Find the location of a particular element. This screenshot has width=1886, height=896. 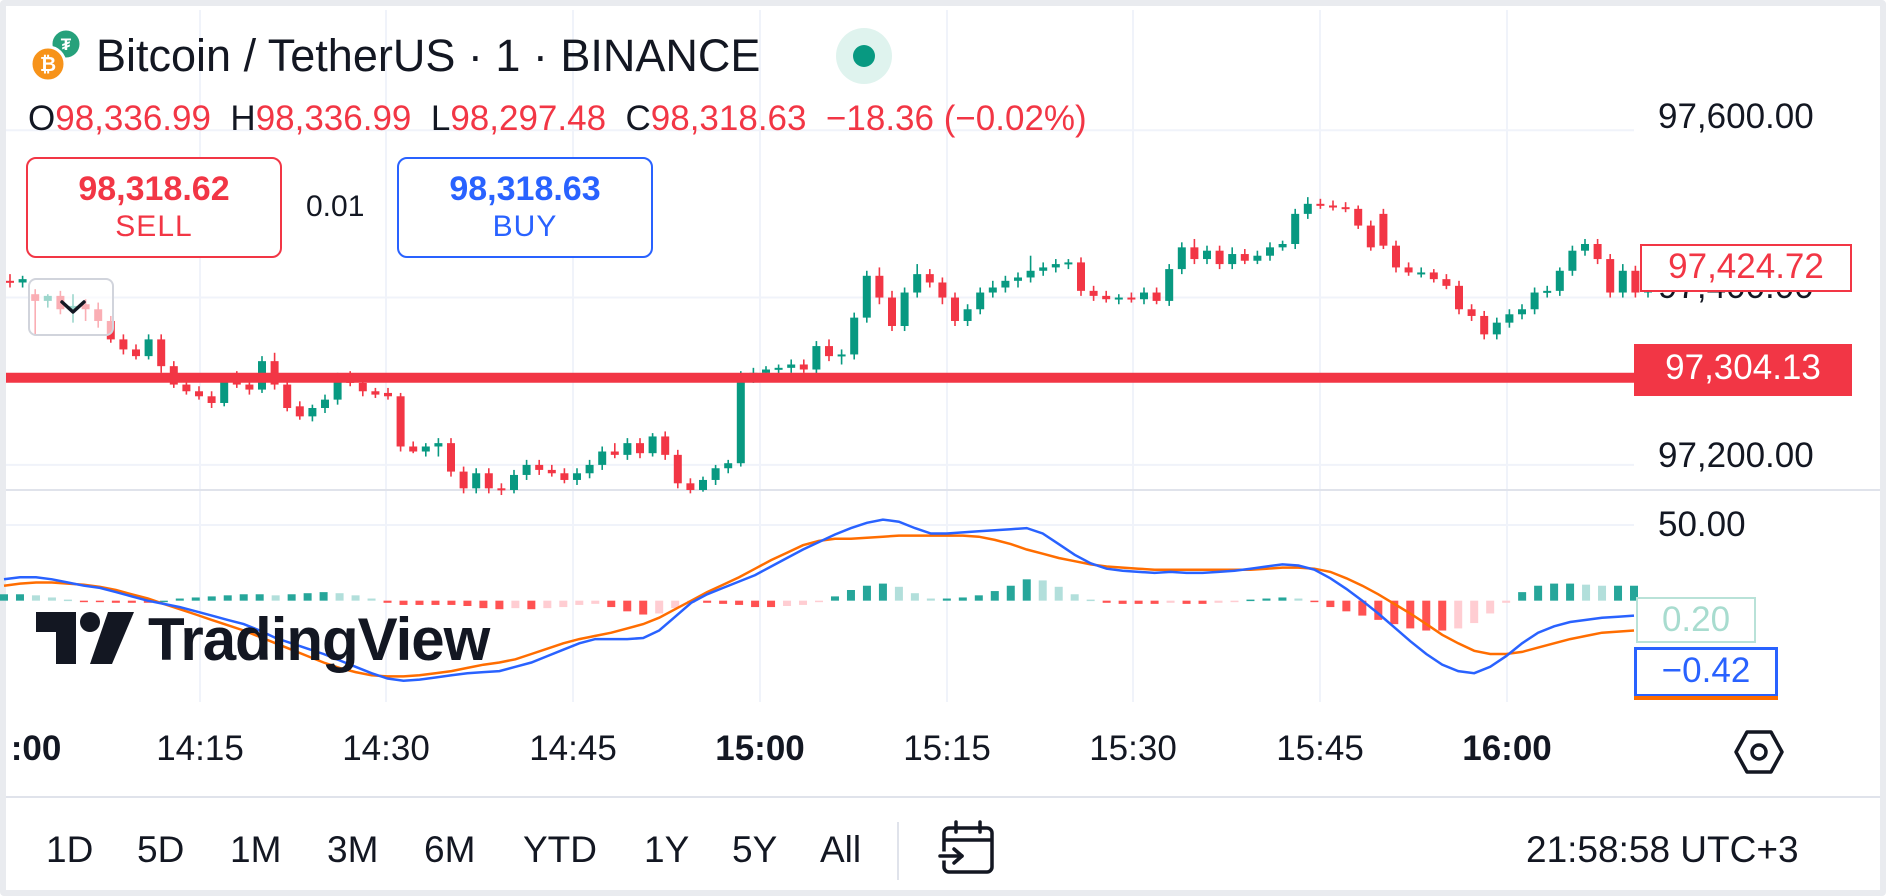

range-button-1d: 1D is located at coordinates (70, 849).